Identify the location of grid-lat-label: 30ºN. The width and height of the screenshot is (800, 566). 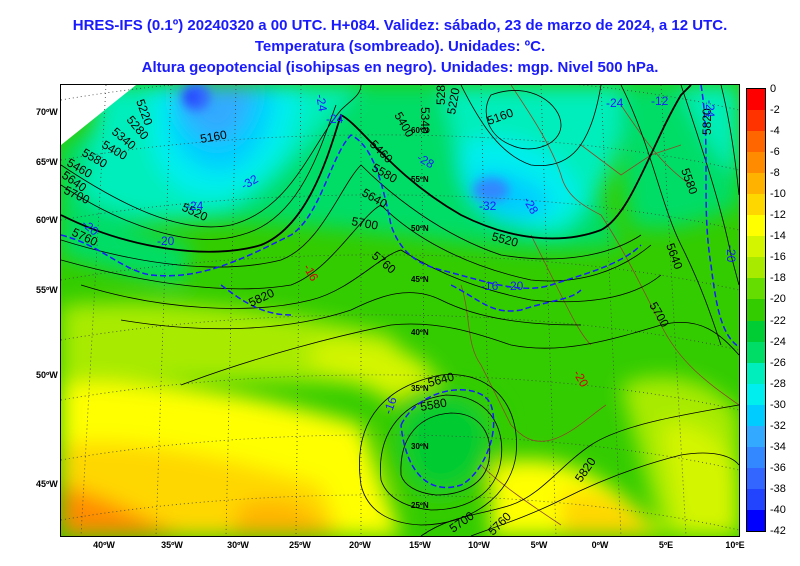
(420, 446).